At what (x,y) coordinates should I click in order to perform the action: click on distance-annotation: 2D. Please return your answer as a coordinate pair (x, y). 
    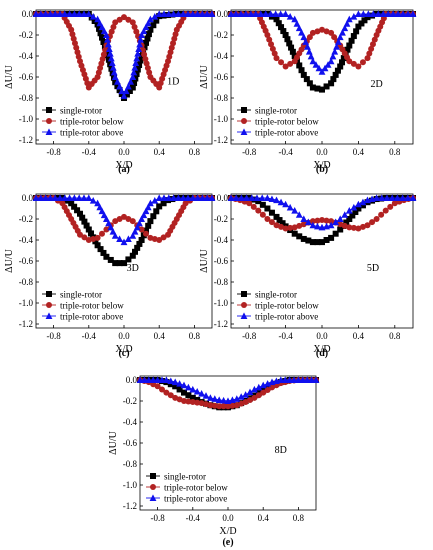
    Looking at the image, I should click on (376, 84).